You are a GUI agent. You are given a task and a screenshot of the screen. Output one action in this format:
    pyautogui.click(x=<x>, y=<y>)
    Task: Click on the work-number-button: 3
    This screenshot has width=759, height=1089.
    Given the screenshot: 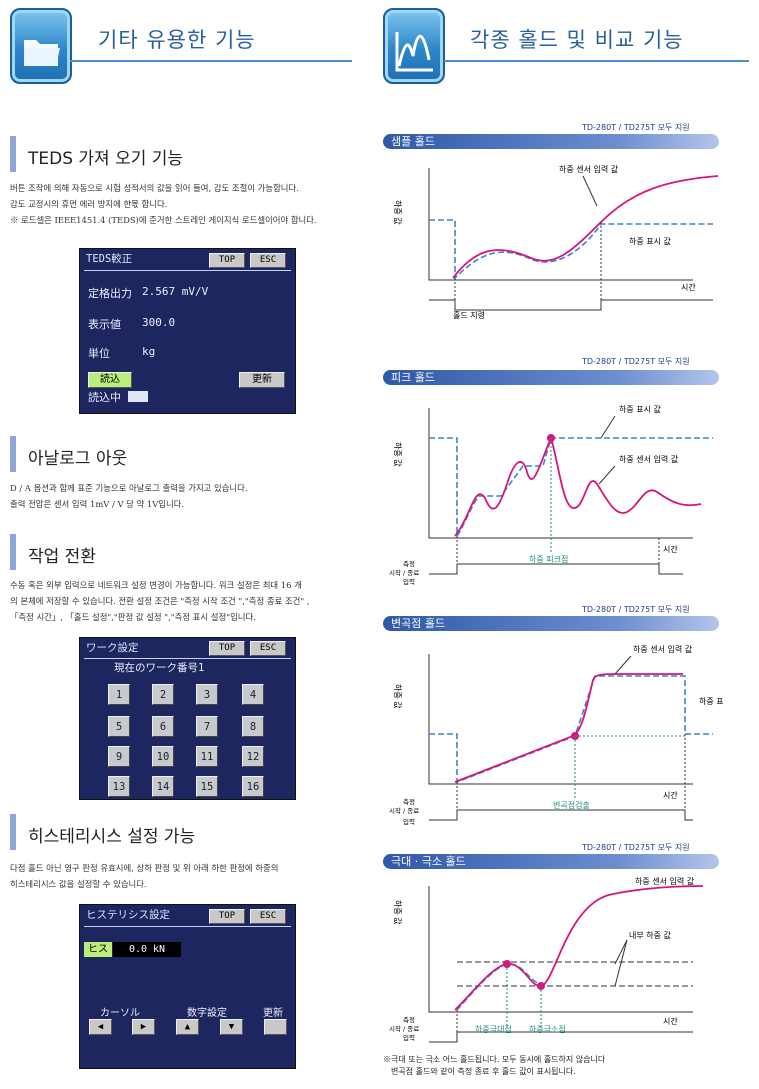 What is the action you would take?
    pyautogui.click(x=207, y=694)
    